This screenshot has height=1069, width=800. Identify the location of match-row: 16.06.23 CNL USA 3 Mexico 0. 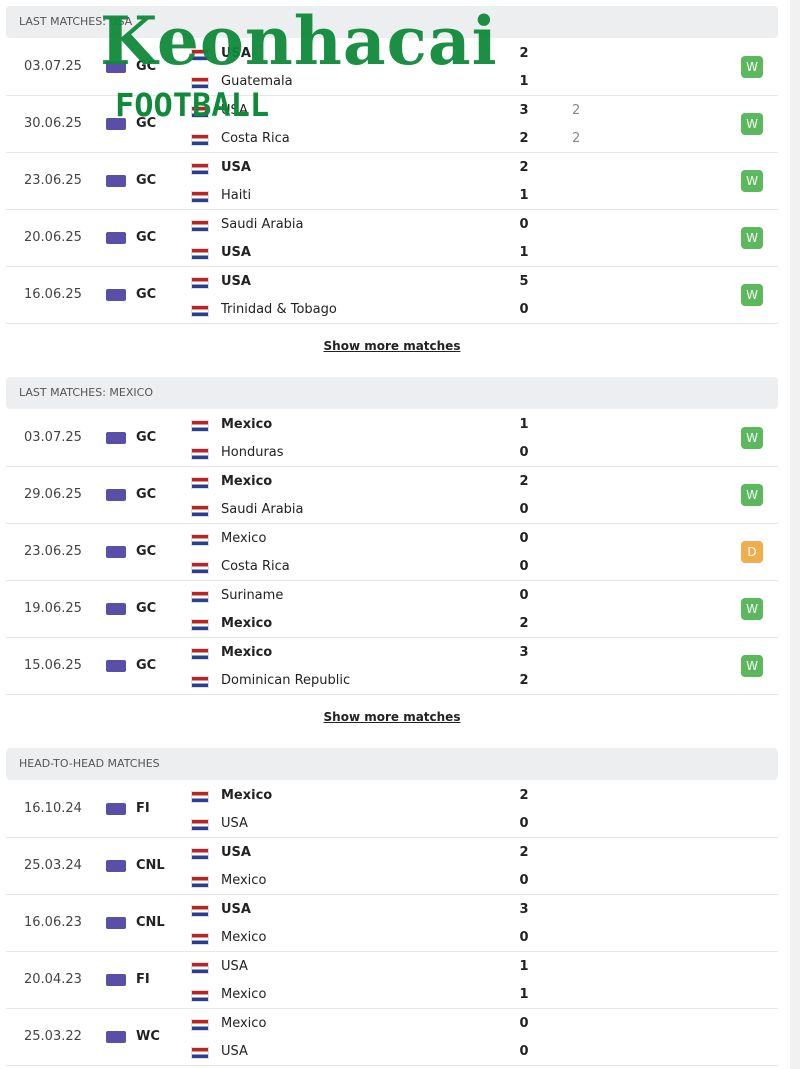
(392, 923).